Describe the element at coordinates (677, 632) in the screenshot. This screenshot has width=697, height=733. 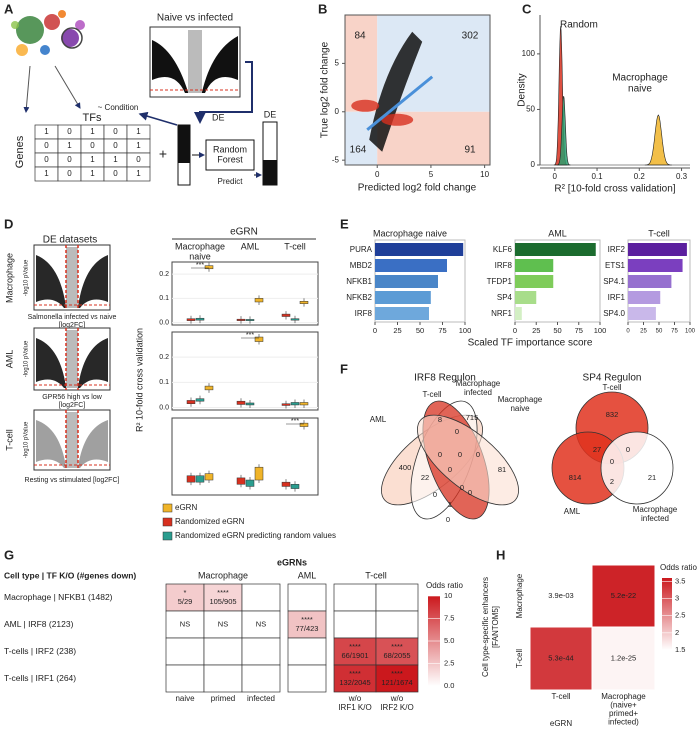
I see `legend-tick-label: 2` at that location.